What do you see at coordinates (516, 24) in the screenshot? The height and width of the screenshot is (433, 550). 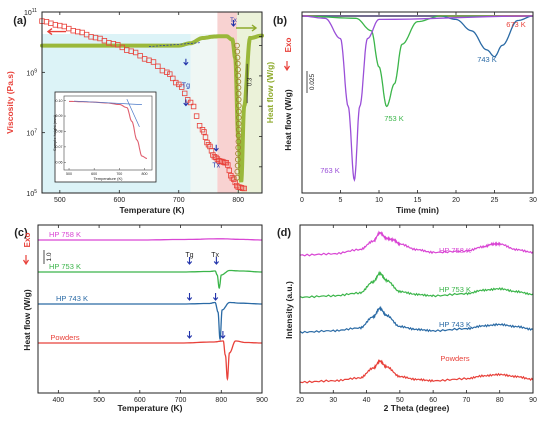 I see `series-label: 673 K` at bounding box center [516, 24].